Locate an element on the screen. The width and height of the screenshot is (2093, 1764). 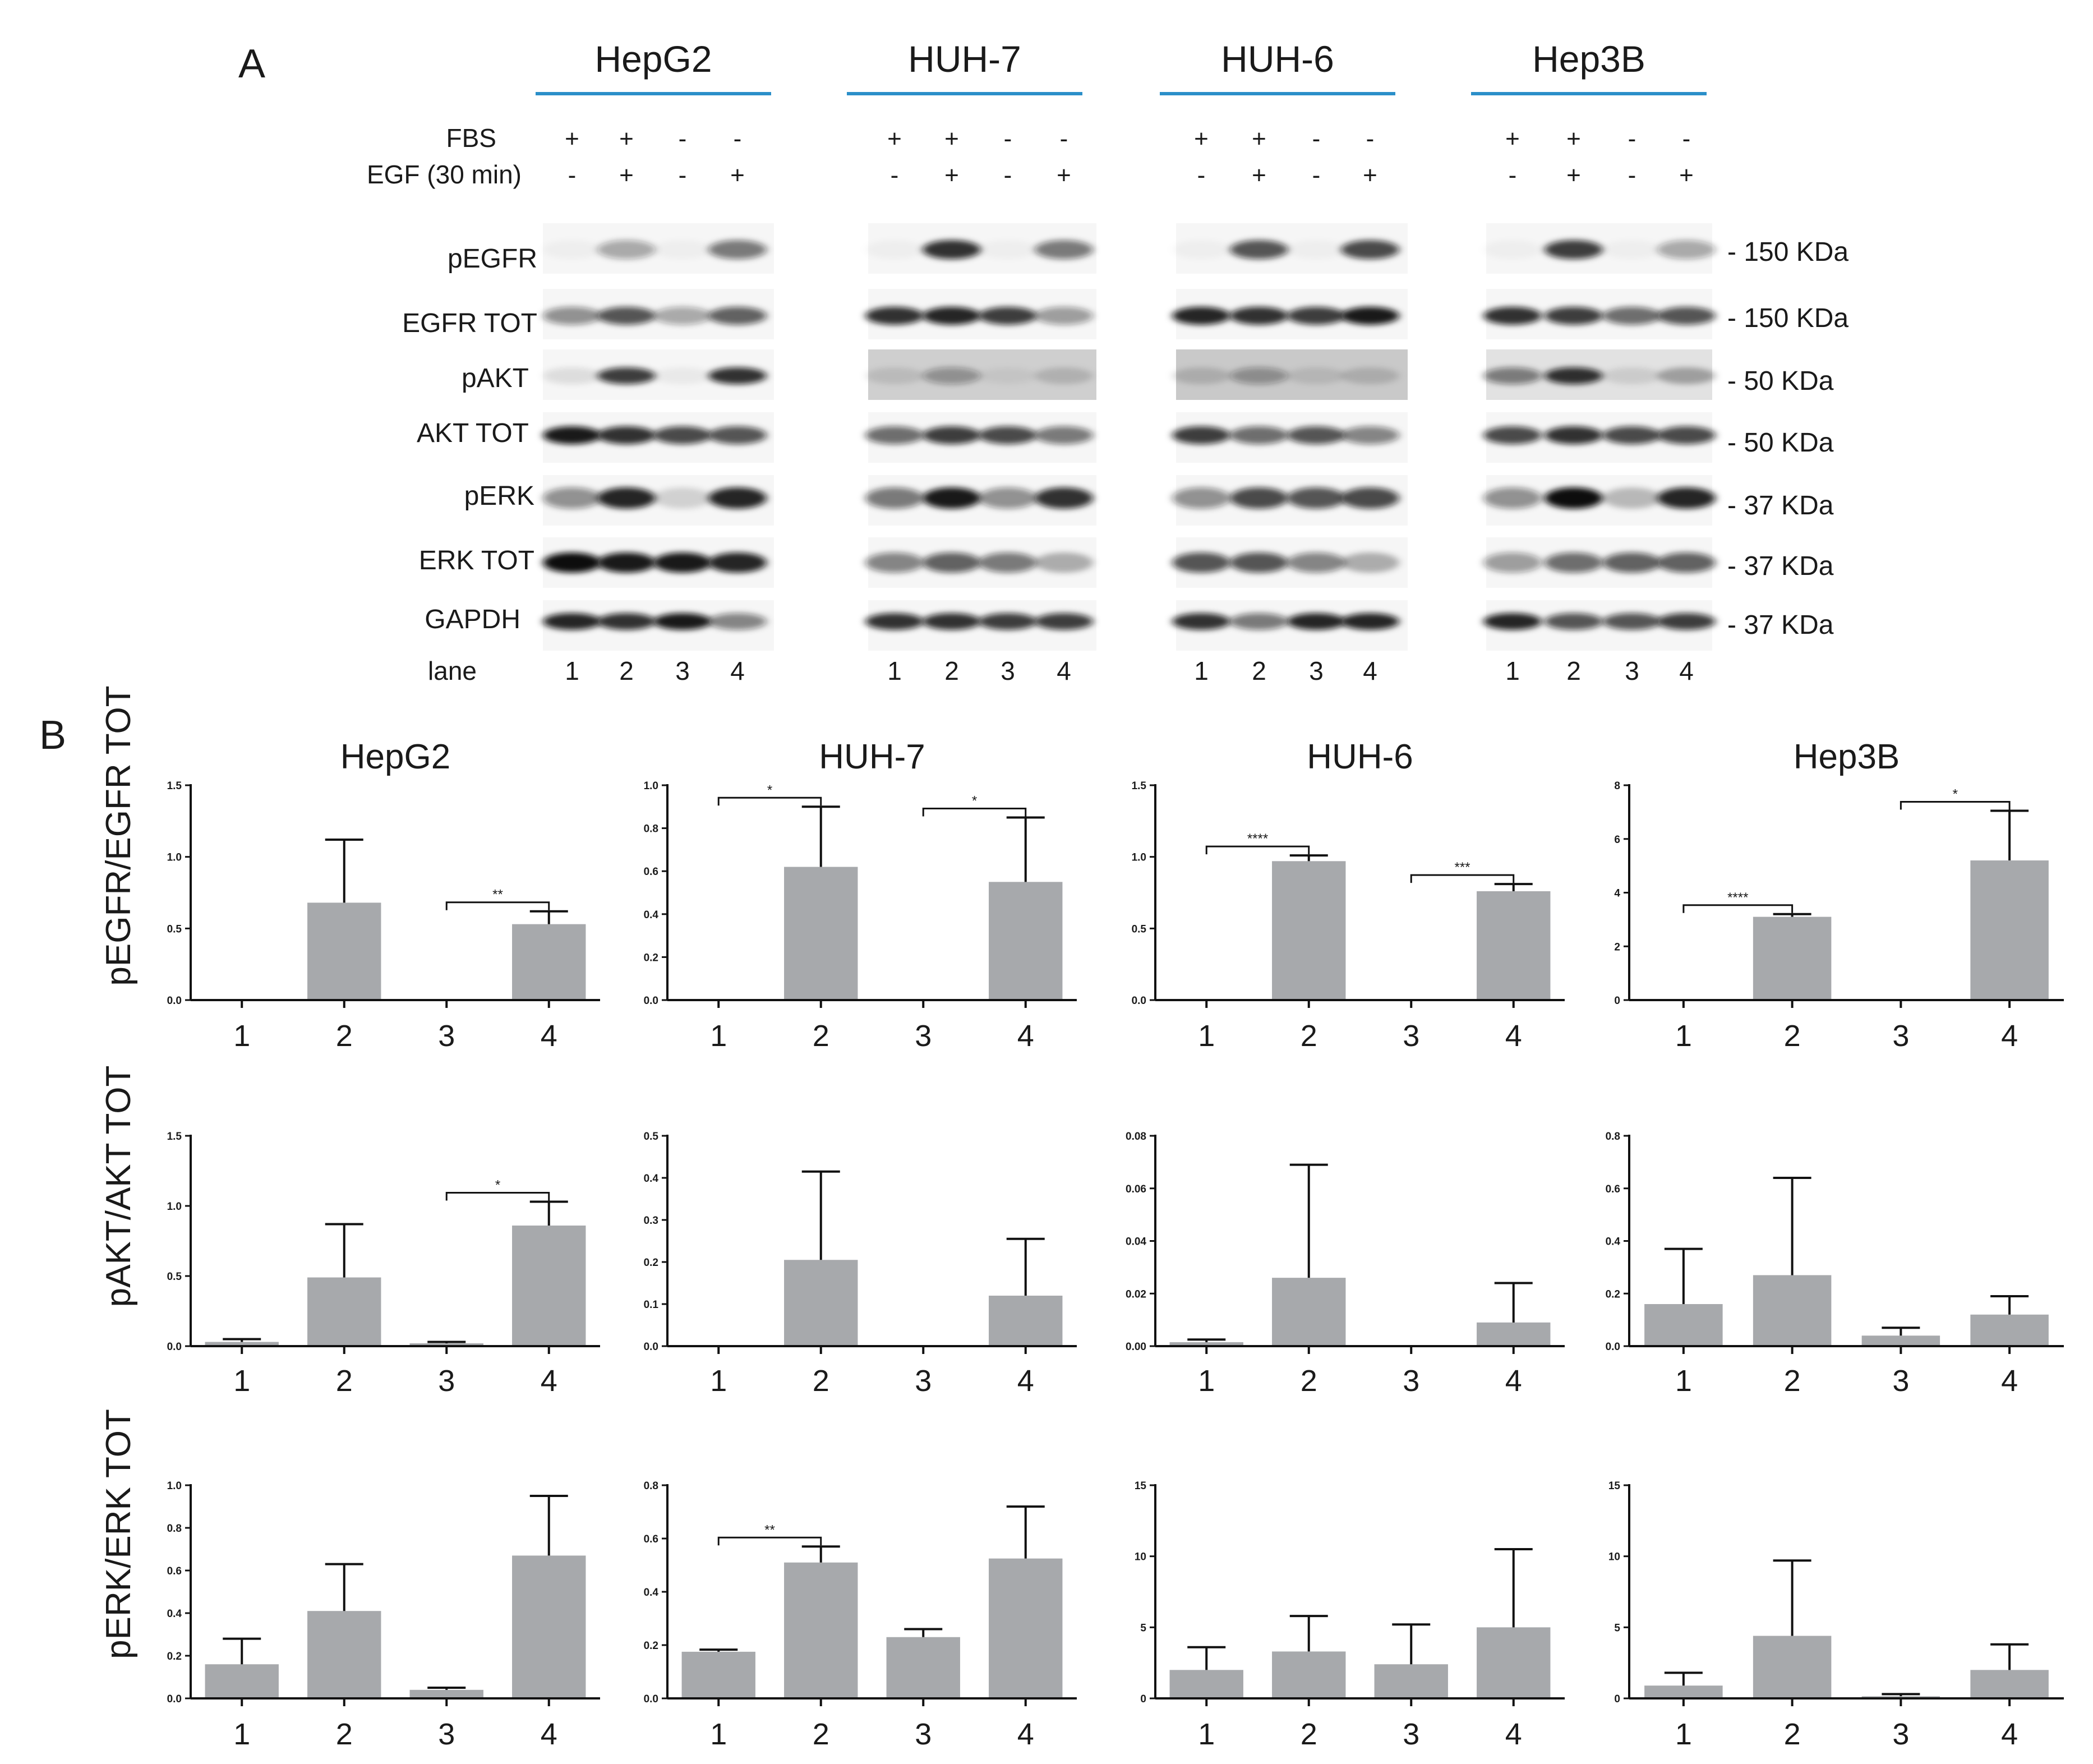
bar-chart-pegfr-egfr-tot-huh-6: HUH-60.00.51.01.51 2 3 4******* is located at coordinates (1348, 896).